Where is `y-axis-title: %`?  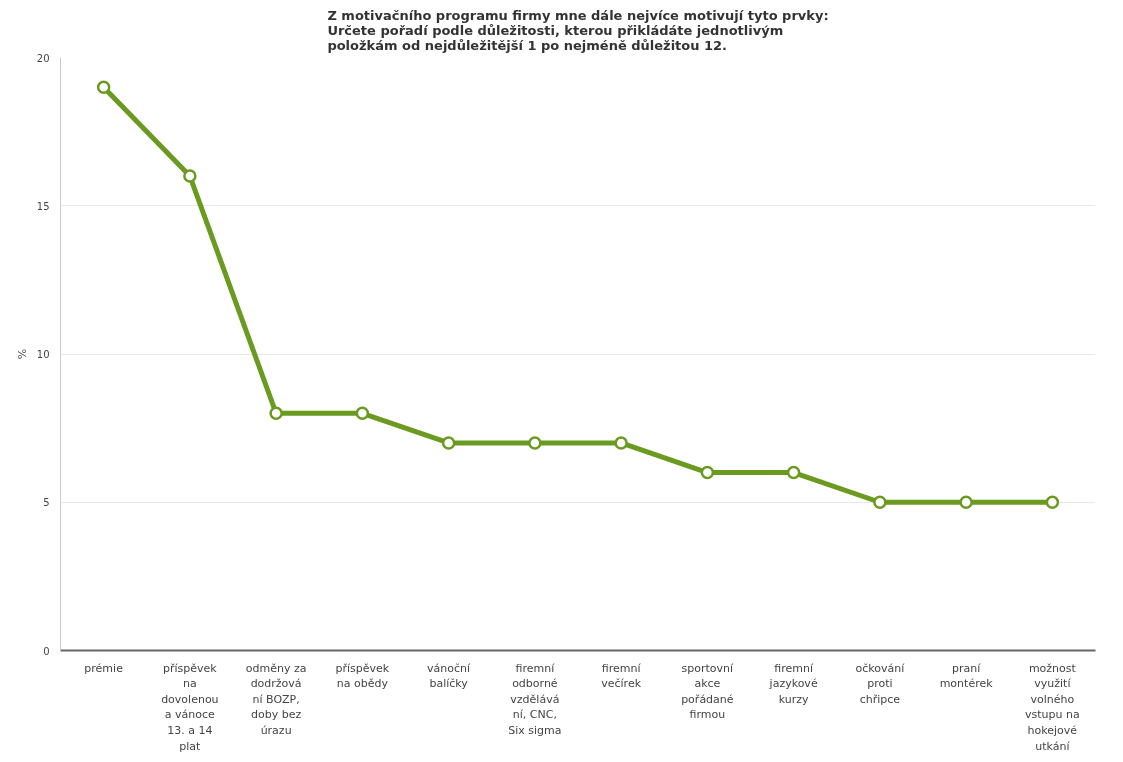
y-axis-title: % is located at coordinates (22, 354).